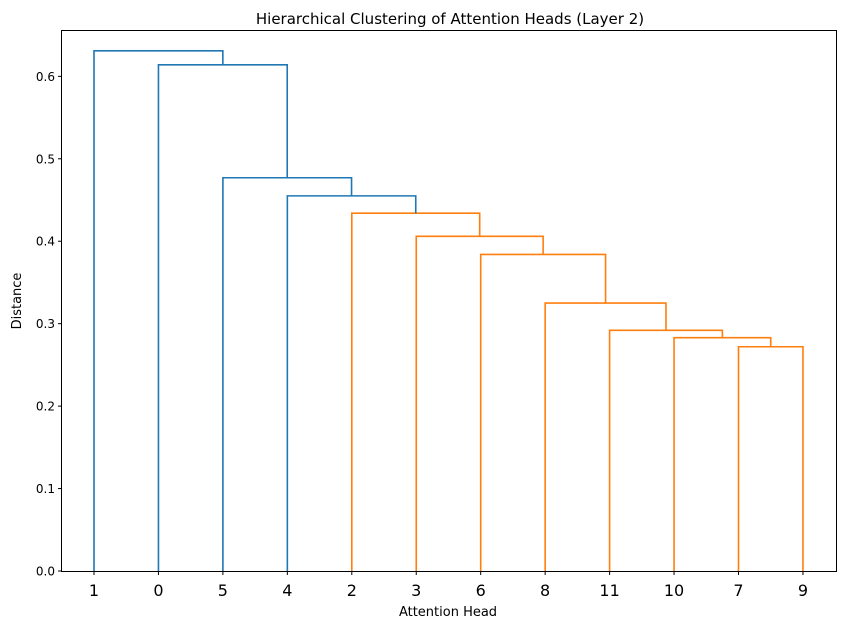 Image resolution: width=846 pixels, height=628 pixels. What do you see at coordinates (448, 612) in the screenshot?
I see `x-axis-label: Attention Head` at bounding box center [448, 612].